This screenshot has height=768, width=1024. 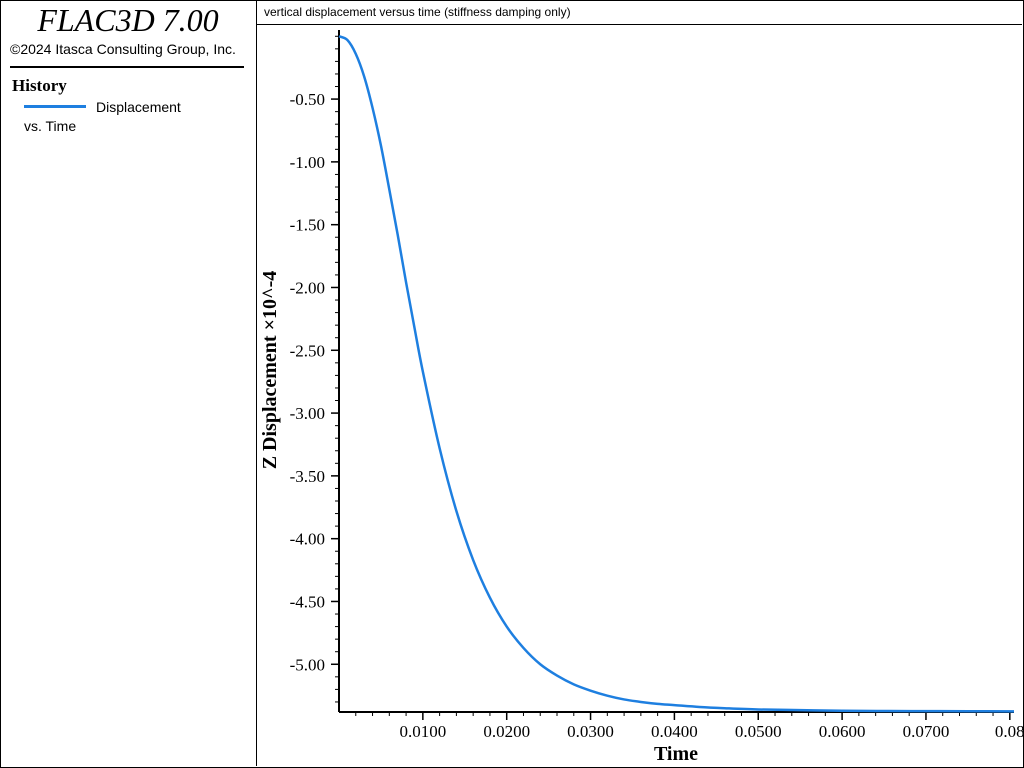 I want to click on legend-divider, so click(x=127, y=67).